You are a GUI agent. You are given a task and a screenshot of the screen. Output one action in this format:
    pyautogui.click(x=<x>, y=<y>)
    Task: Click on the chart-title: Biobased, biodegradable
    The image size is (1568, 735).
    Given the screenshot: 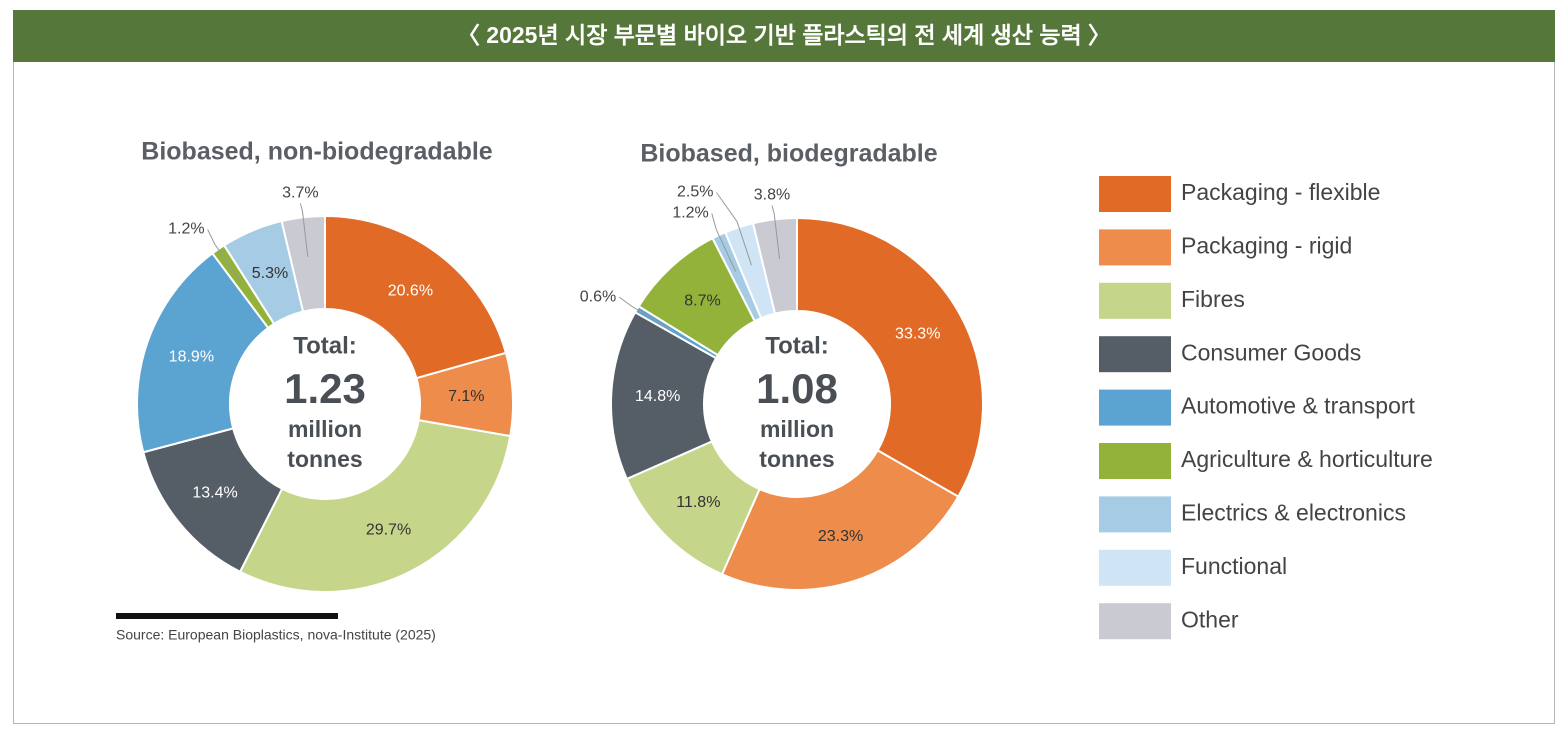 What is the action you would take?
    pyautogui.click(x=788, y=154)
    